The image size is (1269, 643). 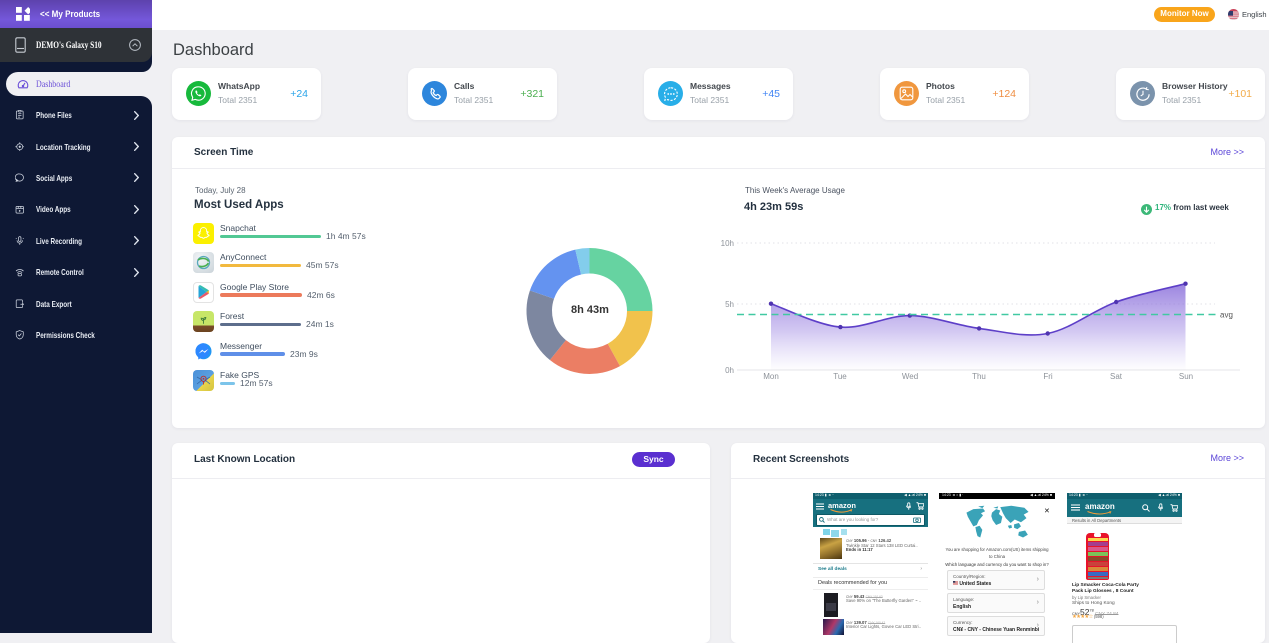 What do you see at coordinates (979, 376) in the screenshot?
I see `svg-text: Thu` at bounding box center [979, 376].